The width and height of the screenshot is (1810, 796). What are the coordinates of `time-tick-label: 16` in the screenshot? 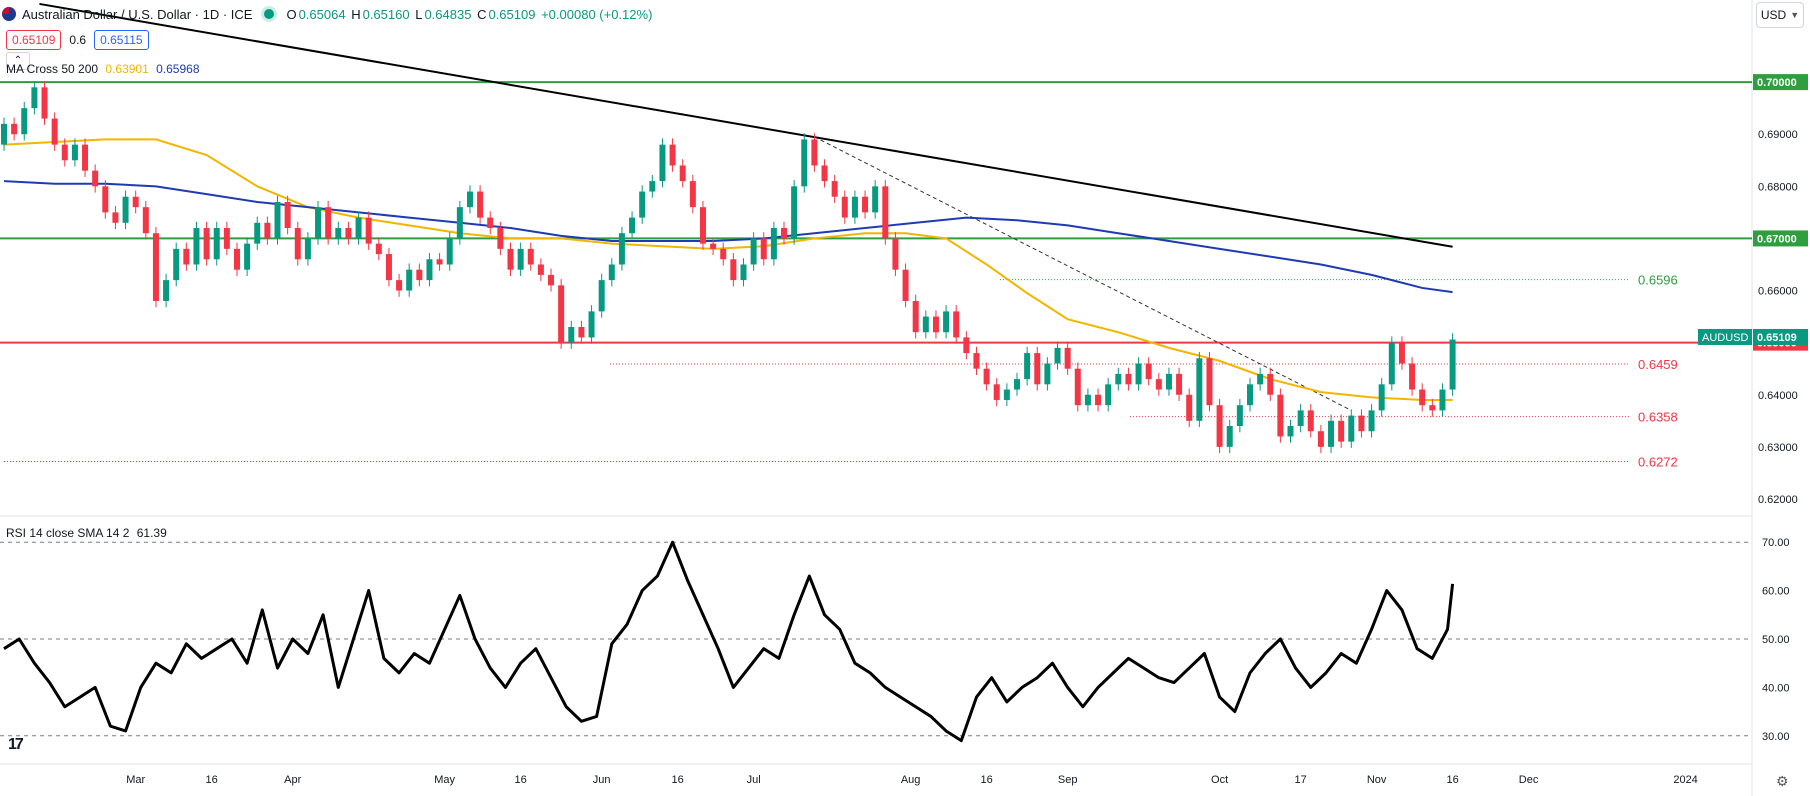 It's located at (521, 780).